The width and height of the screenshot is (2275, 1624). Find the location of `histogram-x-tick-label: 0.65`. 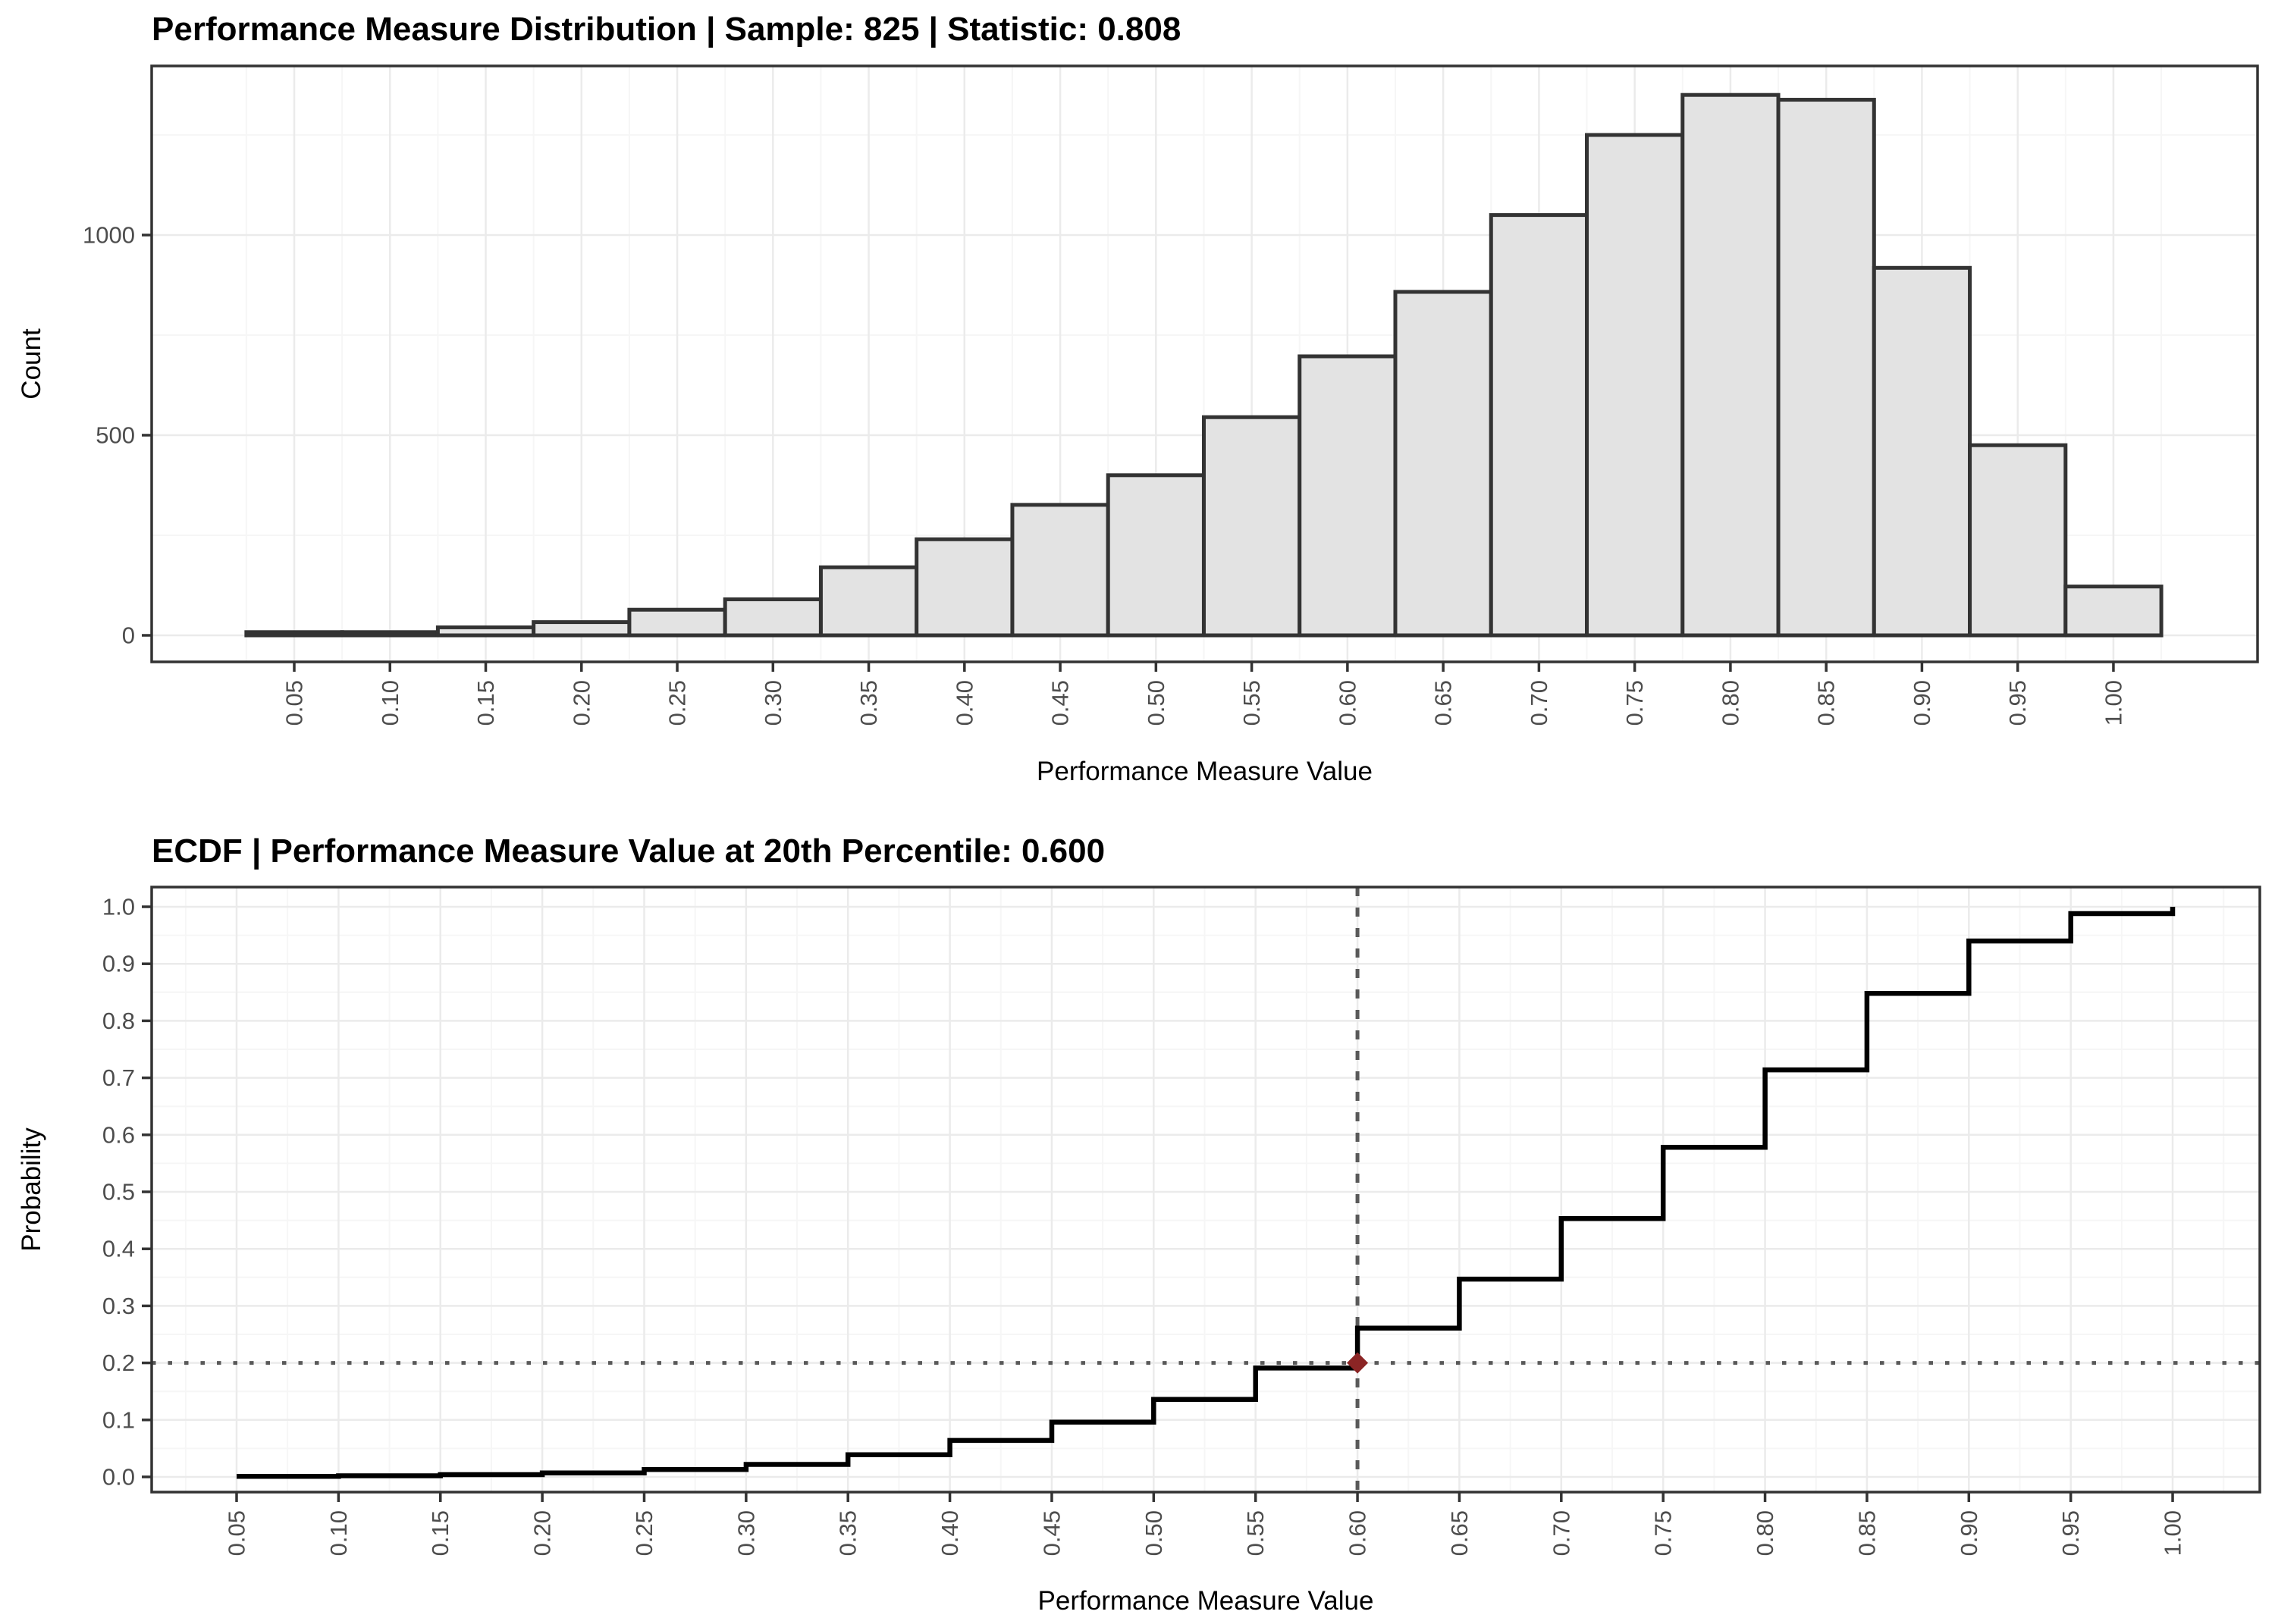

histogram-x-tick-label: 0.65 is located at coordinates (1443, 703).